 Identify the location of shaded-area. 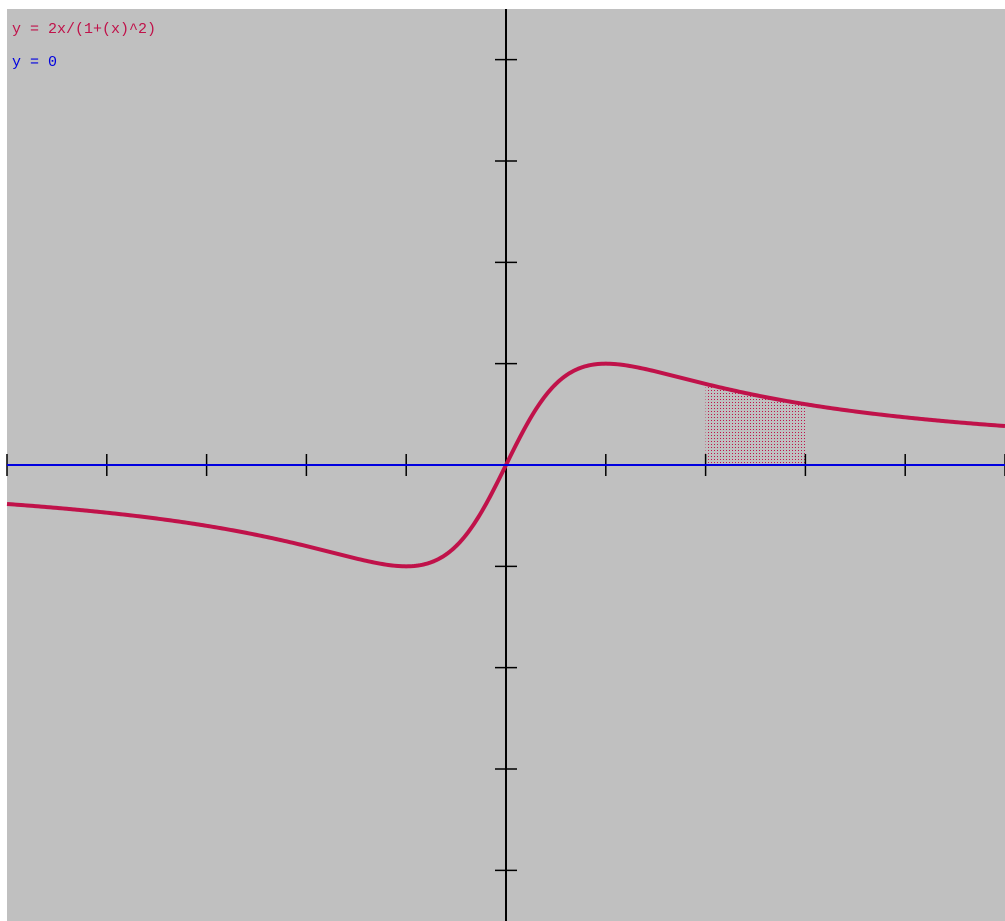
(755, 424).